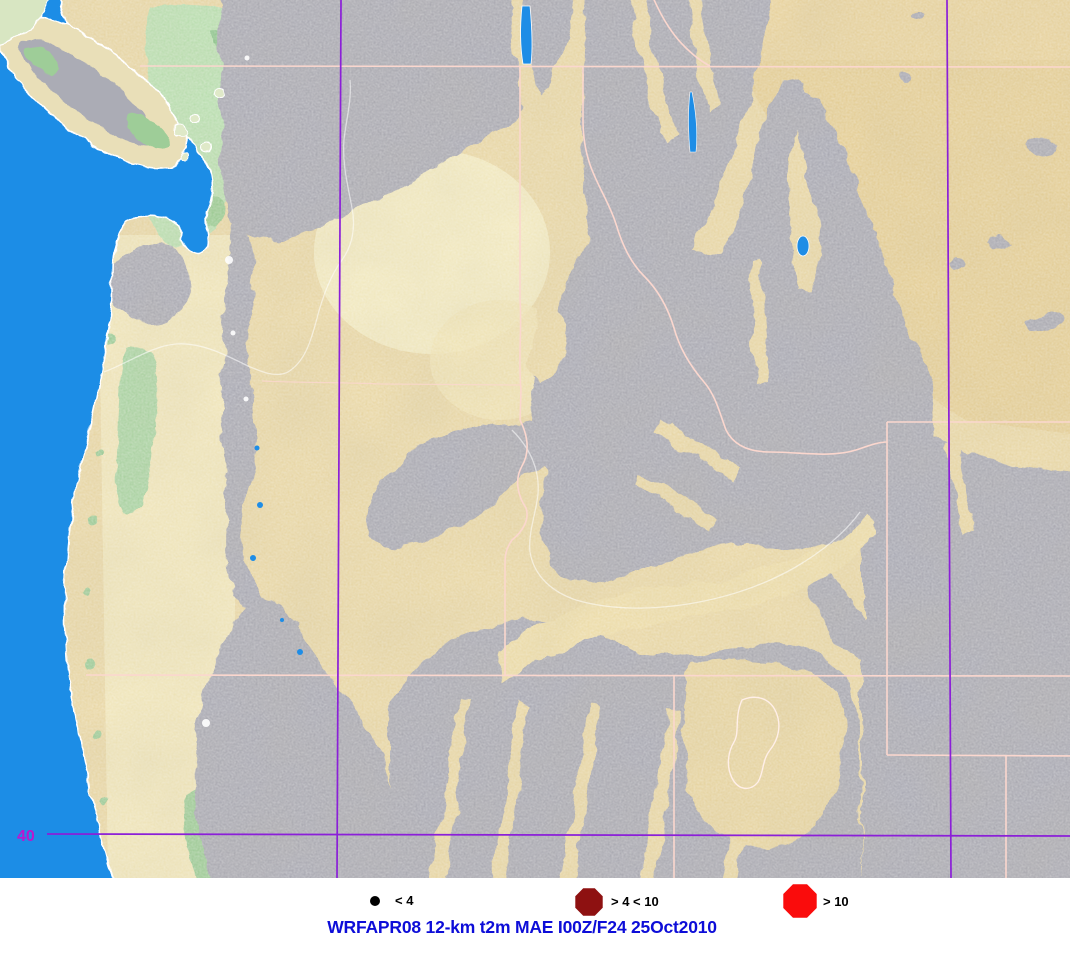  I want to click on border-or-id, so click(516, 547).